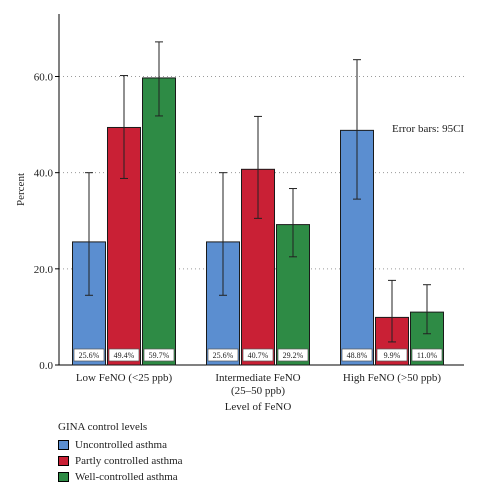 This screenshot has width=491, height=500. I want to click on data-label-2-1: 29.2%, so click(293, 355).